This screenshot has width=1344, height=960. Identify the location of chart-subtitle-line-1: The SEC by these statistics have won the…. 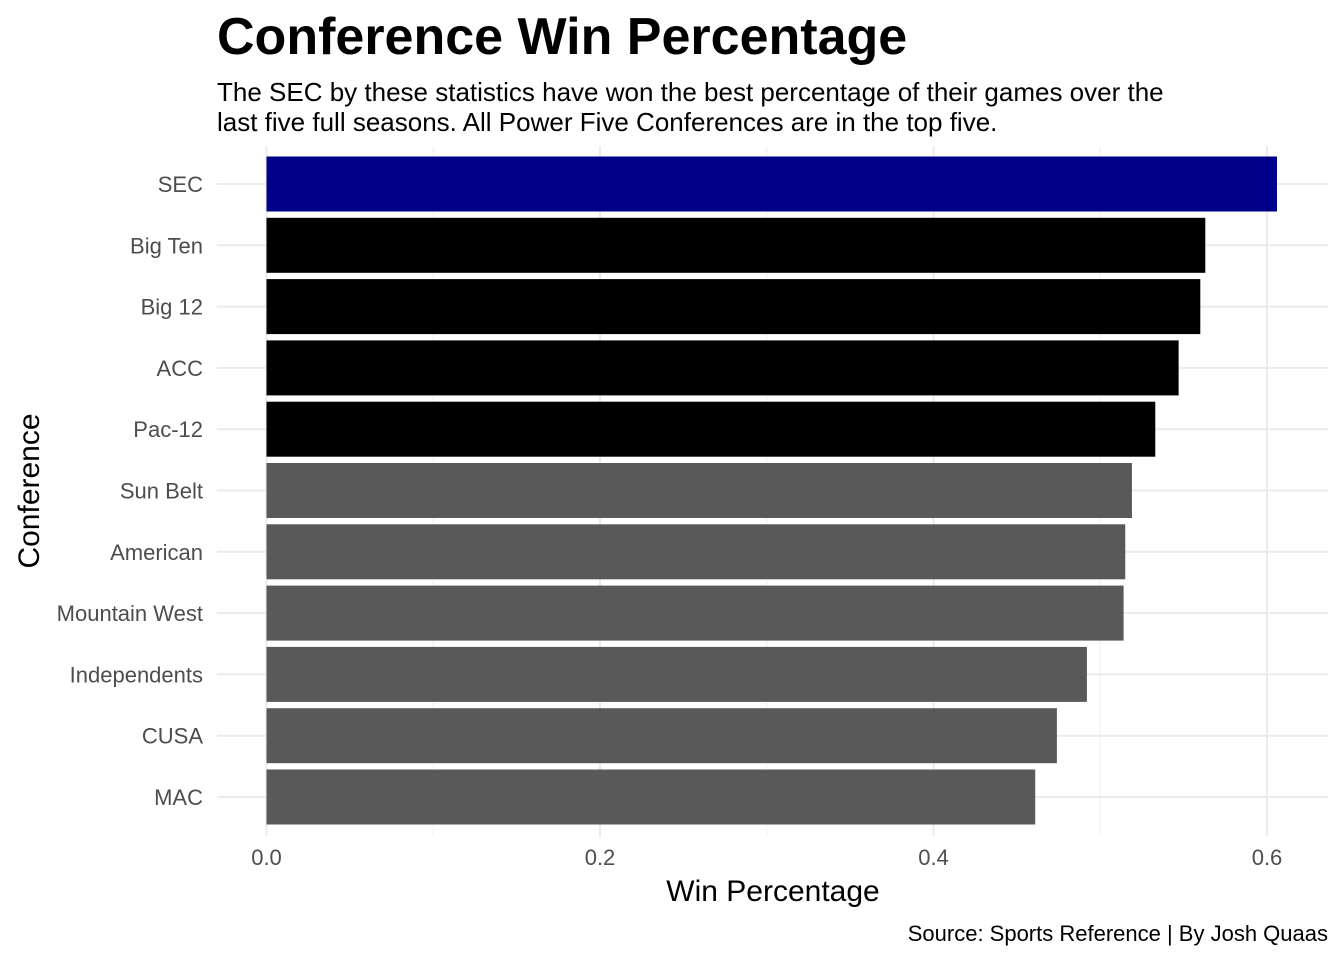
(690, 92).